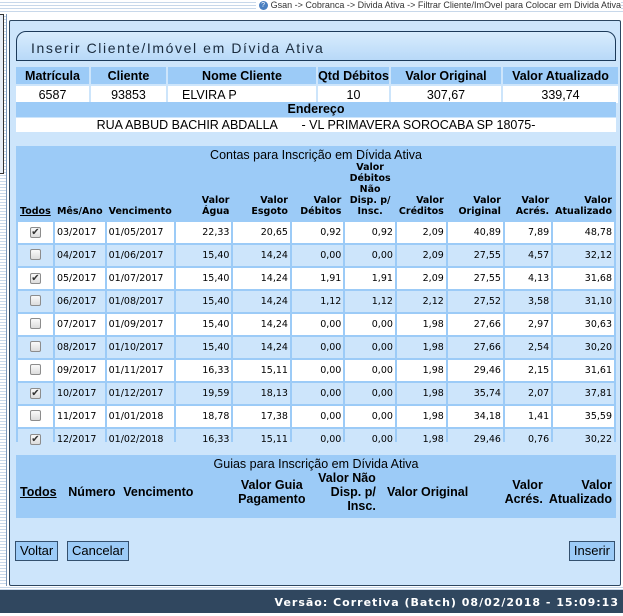  Describe the element at coordinates (316, 464) in the screenshot. I see `guias-title: Guias para Inscrição em Dívida Ativa` at that location.